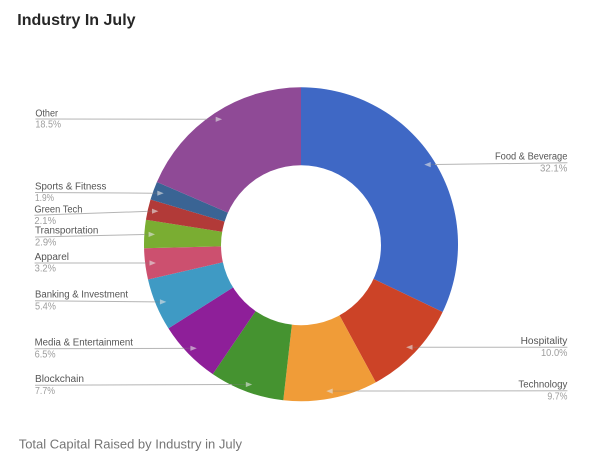 Image resolution: width=600 pixels, height=460 pixels. What do you see at coordinates (81, 295) in the screenshot?
I see `svg-text: Banking & Investment` at bounding box center [81, 295].